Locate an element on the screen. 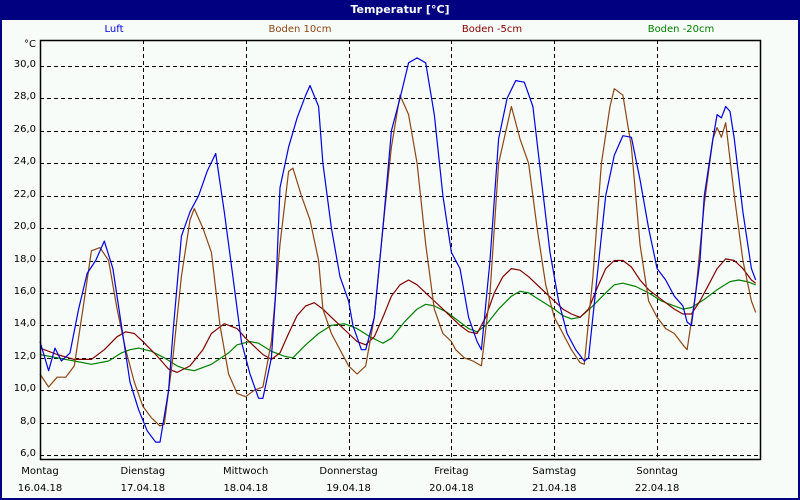 The image size is (800, 500). y-tick-label: 20,0 is located at coordinates (24, 227).